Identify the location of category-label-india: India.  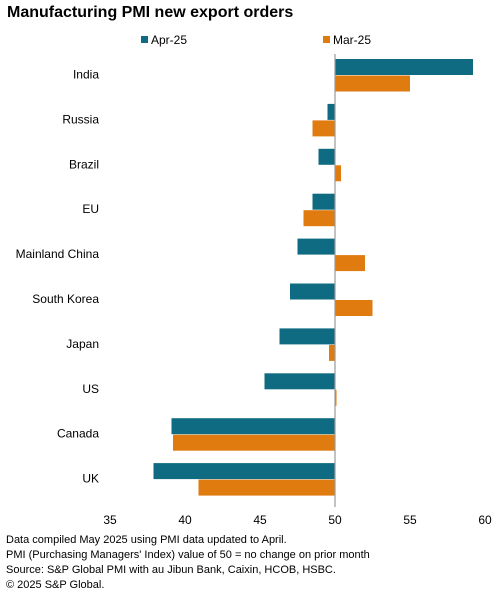
(86, 75).